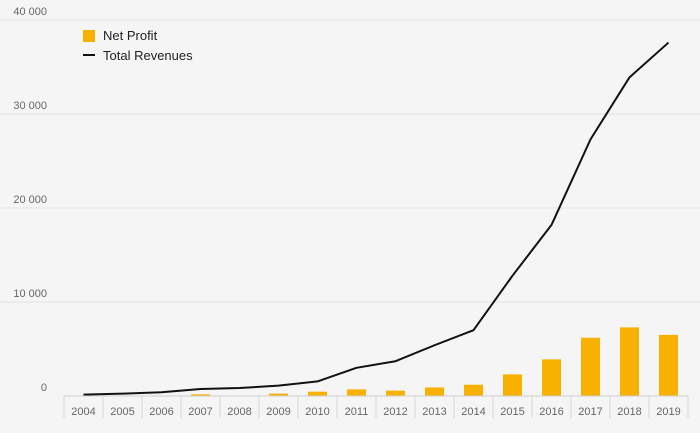 This screenshot has width=700, height=433. Describe the element at coordinates (434, 412) in the screenshot. I see `x-tick-label: 2013` at that location.